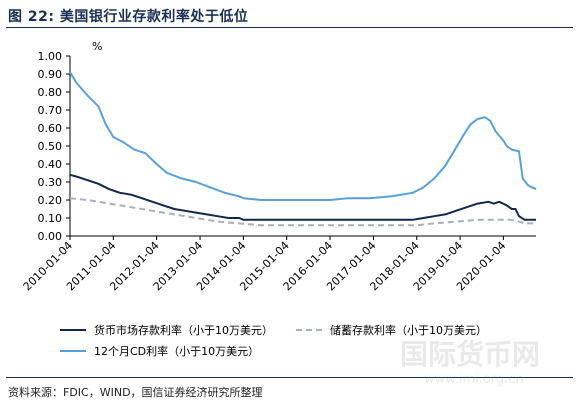 The width and height of the screenshot is (579, 405). I want to click on y-tick-label: 0.90, so click(50, 74).